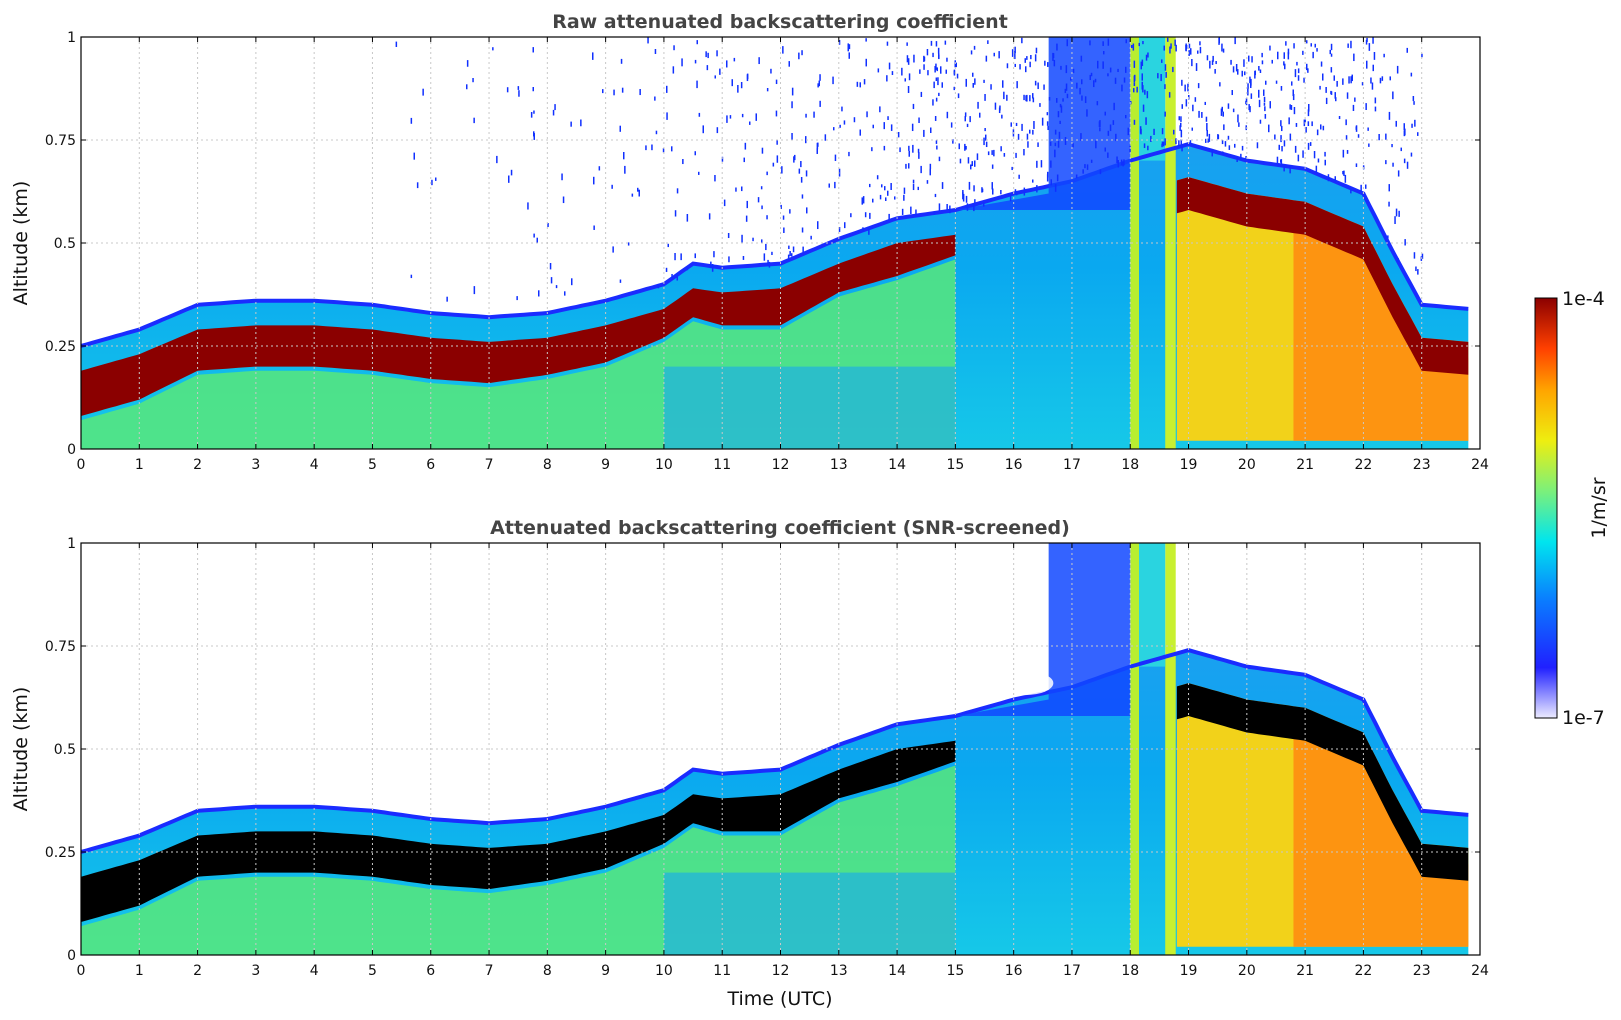 Image resolution: width=1621 pixels, height=1020 pixels. I want to click on x-tick-label: 22, so click(1364, 971).